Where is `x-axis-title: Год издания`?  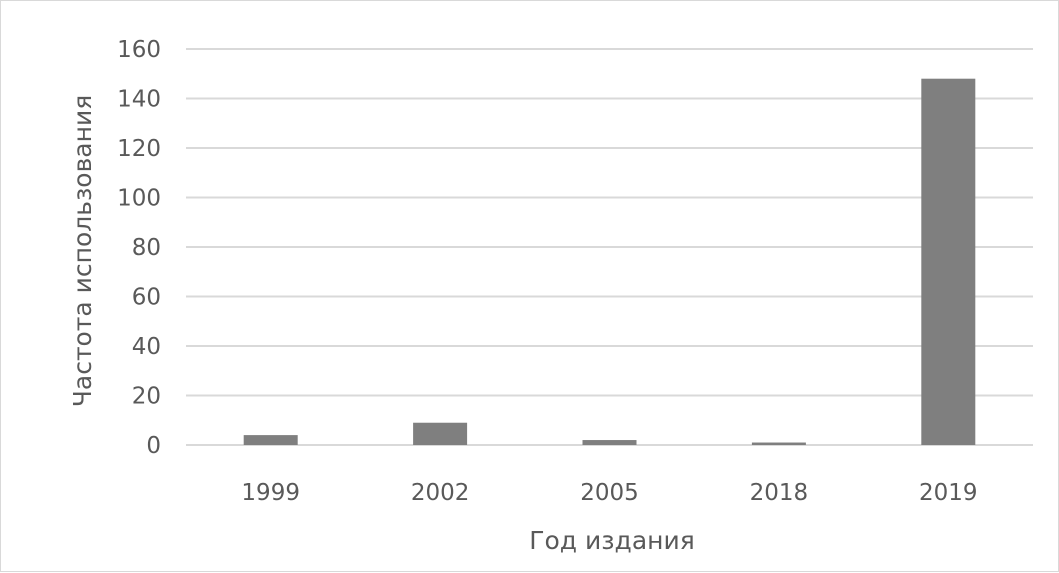 x-axis-title: Год издания is located at coordinates (612, 540).